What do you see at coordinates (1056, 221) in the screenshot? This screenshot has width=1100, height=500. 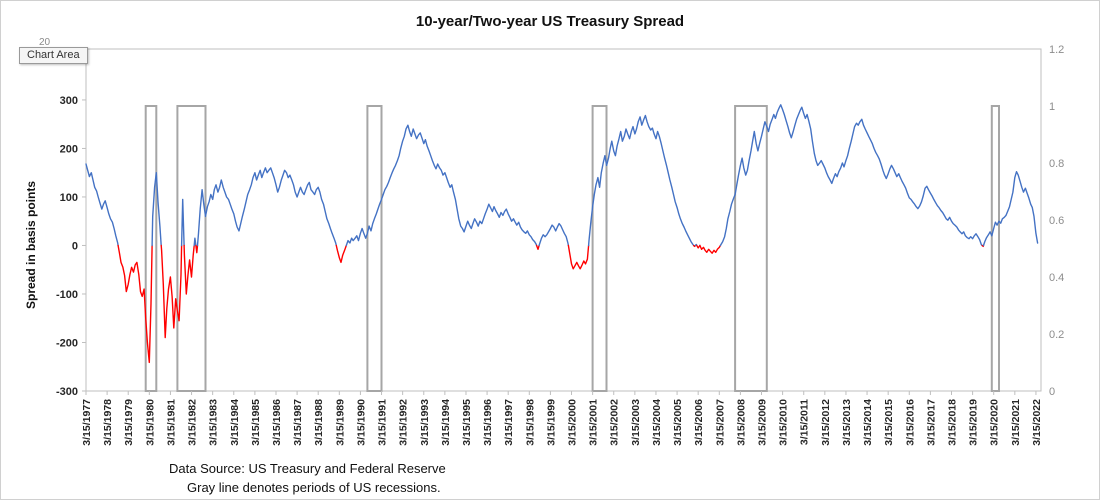 I see `right-axis-tick-label: 0.6` at bounding box center [1056, 221].